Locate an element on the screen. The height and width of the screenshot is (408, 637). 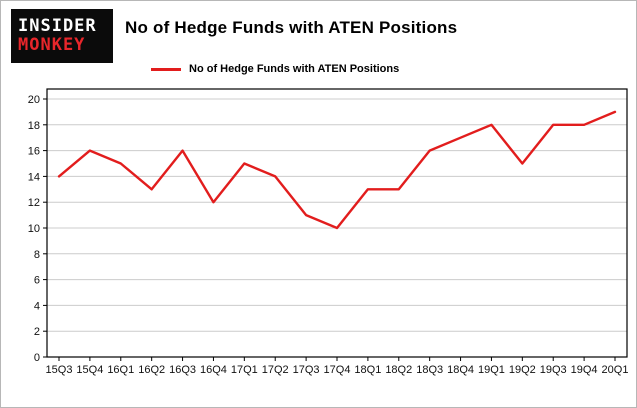
insider-monkey-logo: INSIDER MONKEY is located at coordinates (62, 36).